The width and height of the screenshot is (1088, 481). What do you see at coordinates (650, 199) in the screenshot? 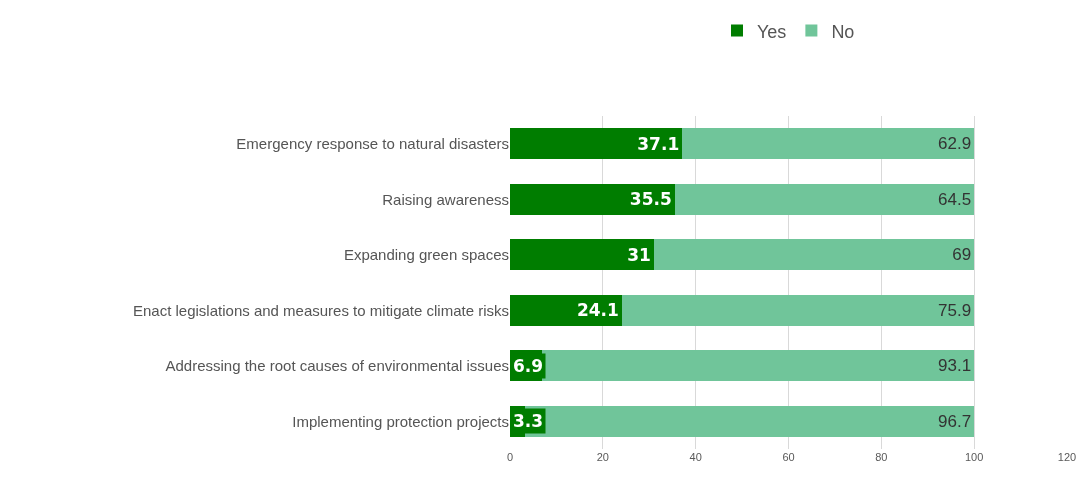
I see `data-label: 35.5` at bounding box center [650, 199].